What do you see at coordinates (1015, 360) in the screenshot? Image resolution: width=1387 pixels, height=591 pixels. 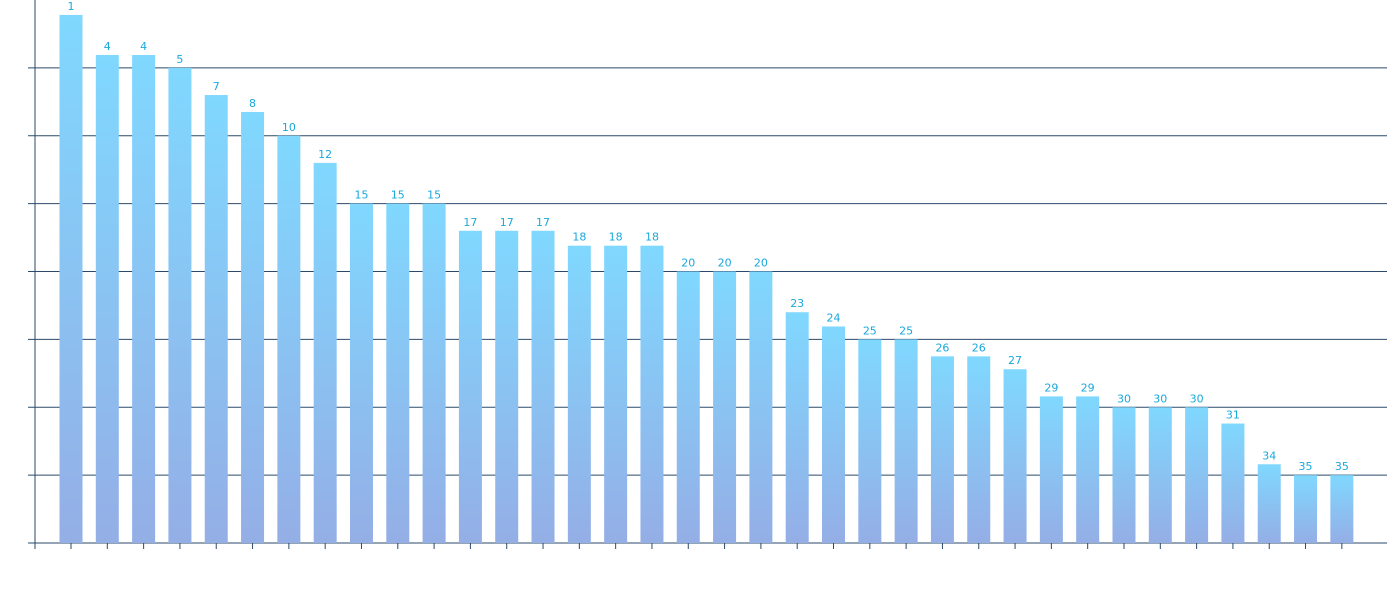 I see `data-label: 27` at bounding box center [1015, 360].